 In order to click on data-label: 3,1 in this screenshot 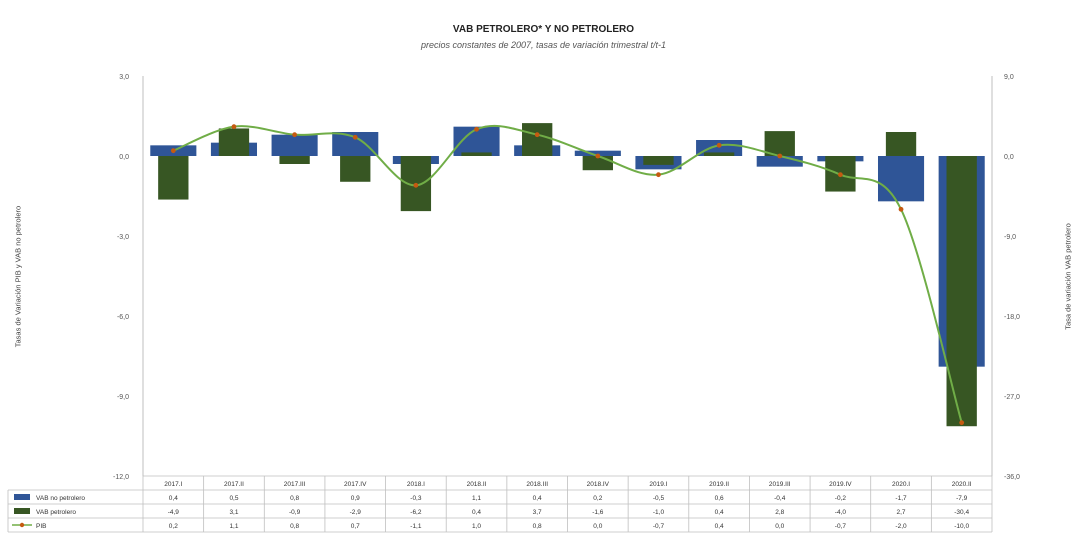, I will do `click(233, 512)`.